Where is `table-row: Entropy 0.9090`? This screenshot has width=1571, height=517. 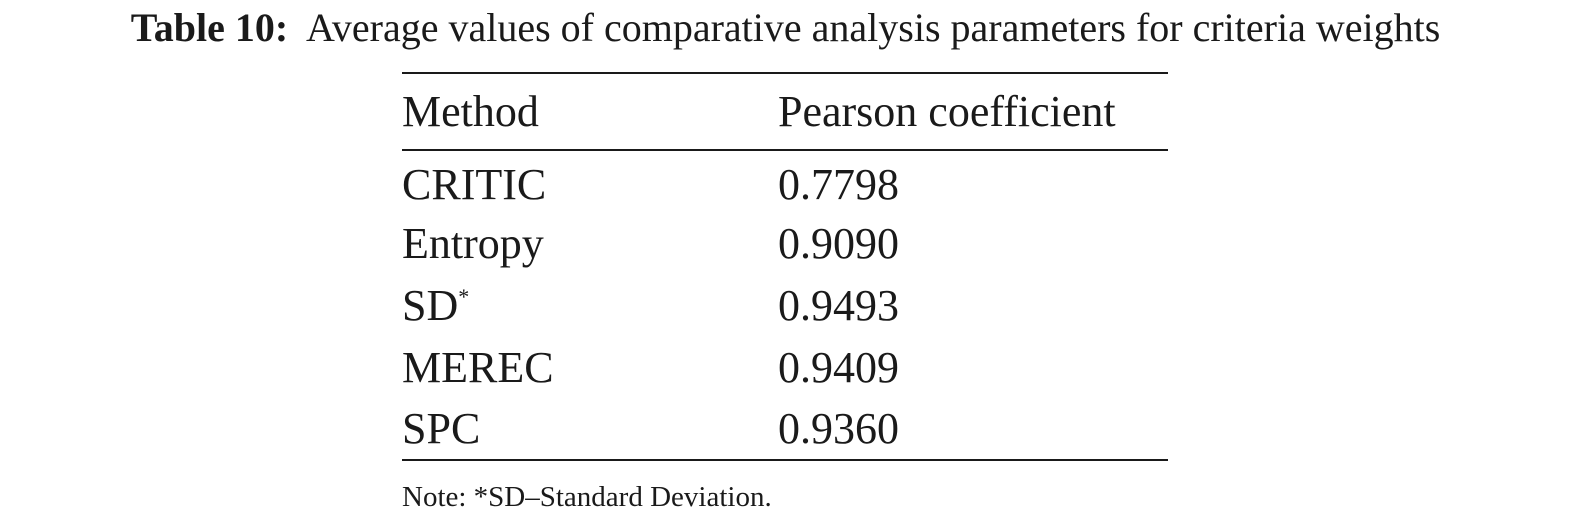
table-row: Entropy 0.9090 is located at coordinates (785, 243).